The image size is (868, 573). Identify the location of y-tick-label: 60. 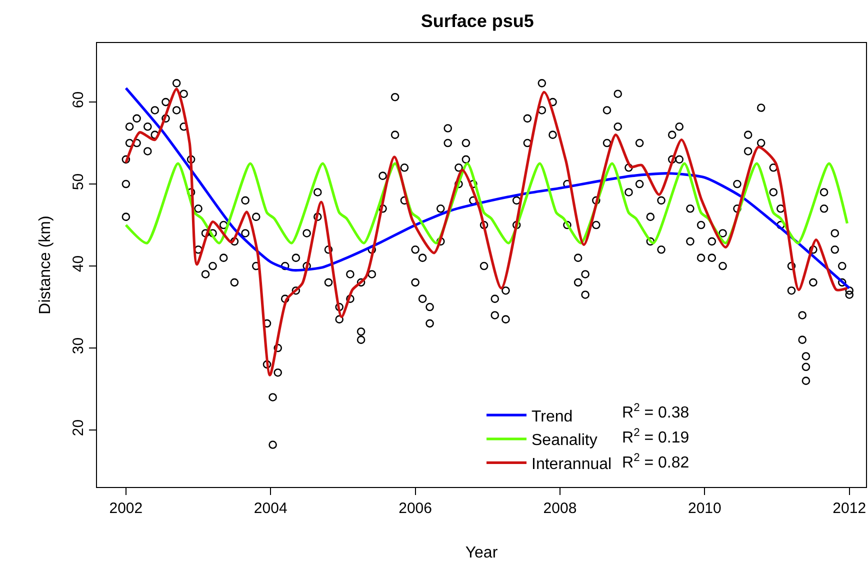
(78, 99).